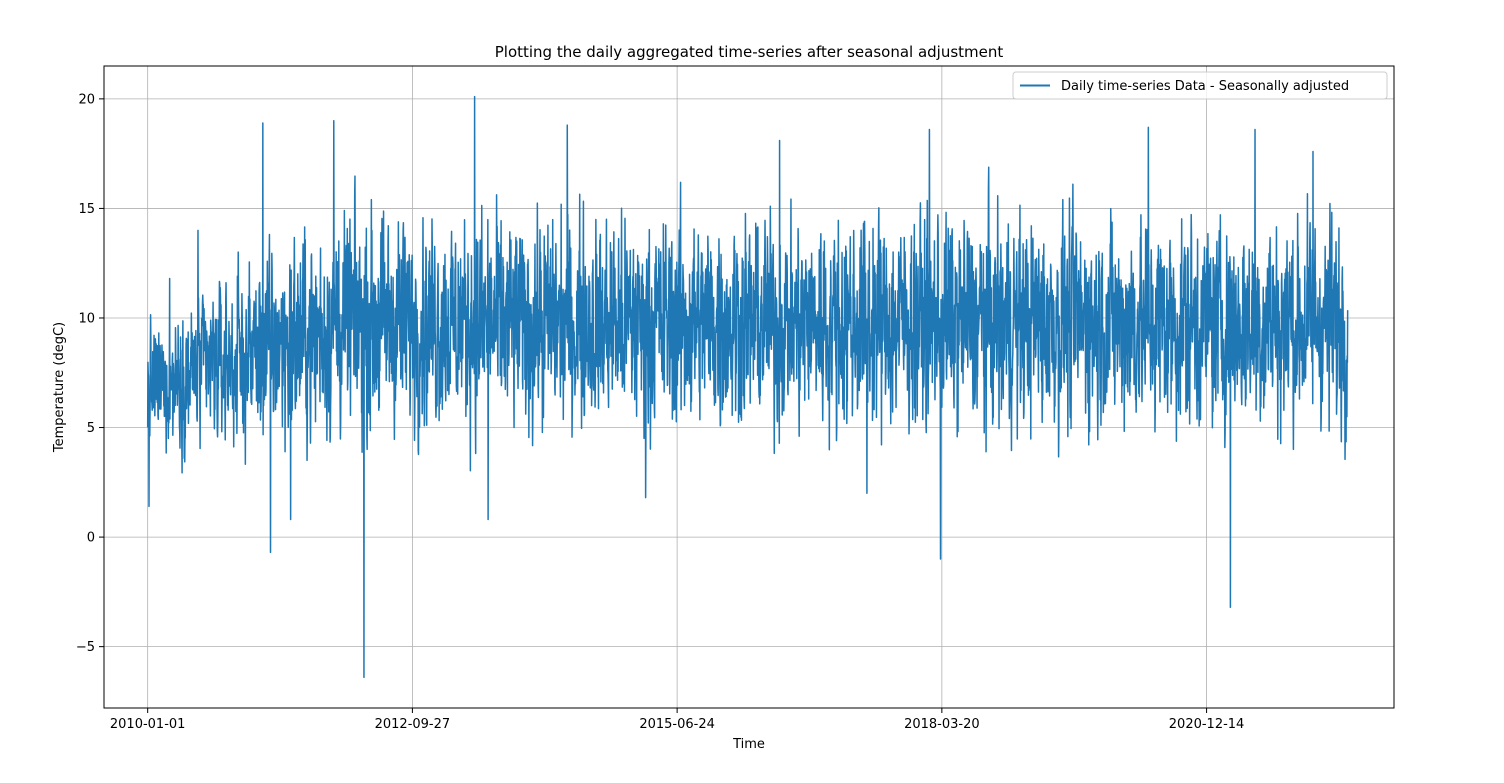  What do you see at coordinates (413, 724) in the screenshot?
I see `x-tick-label: 2012-09-27` at bounding box center [413, 724].